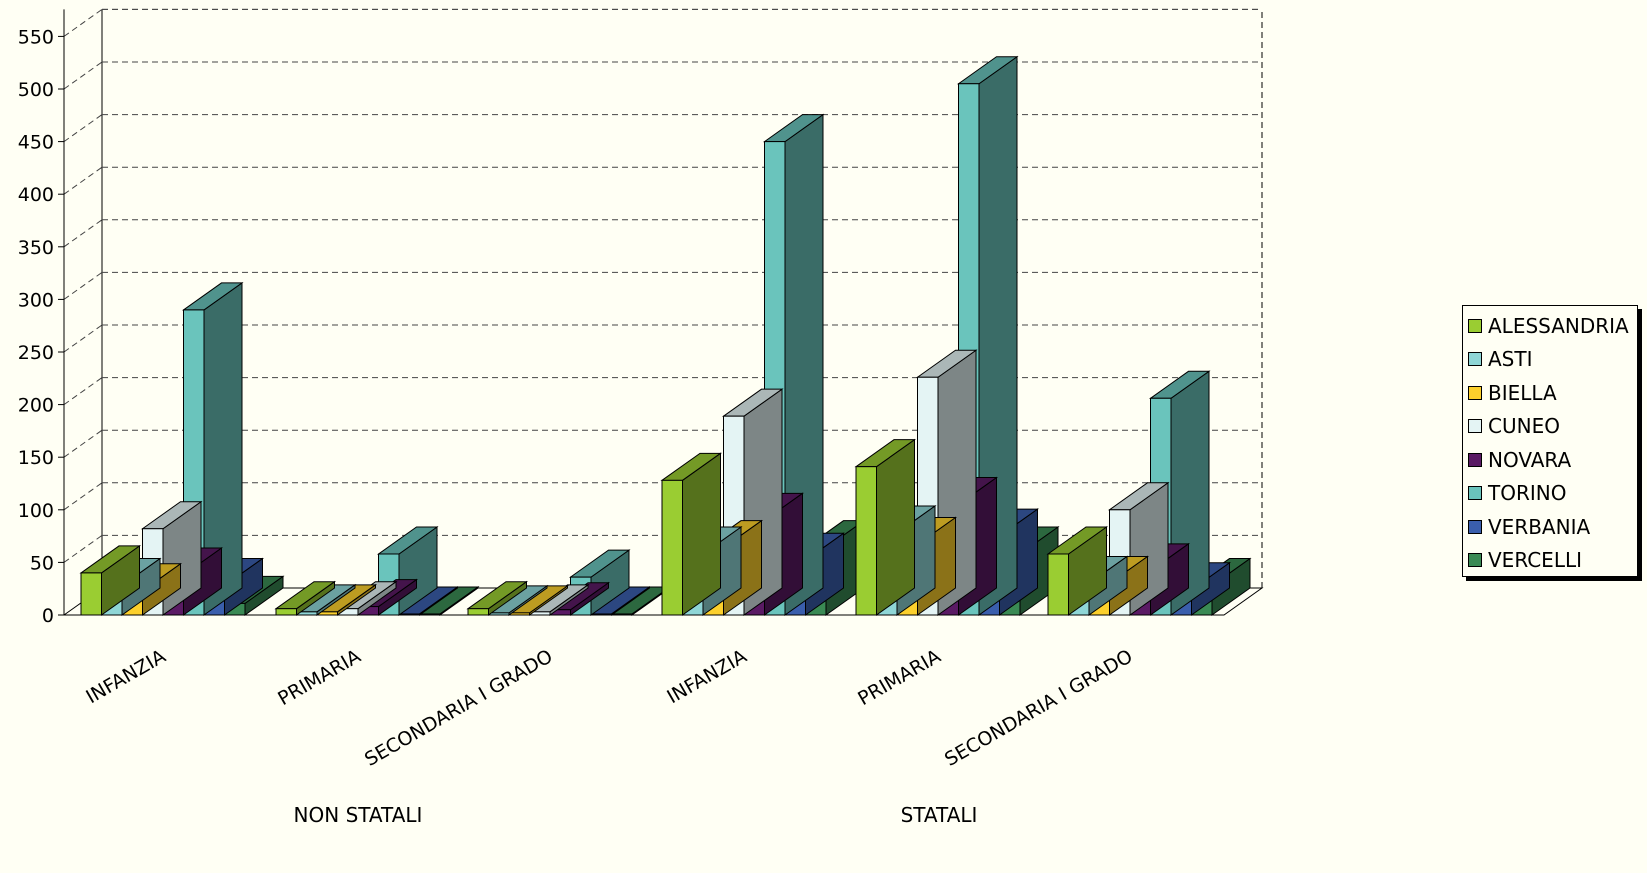  What do you see at coordinates (36, 37) in the screenshot?
I see `y-tick-label: 550` at bounding box center [36, 37].